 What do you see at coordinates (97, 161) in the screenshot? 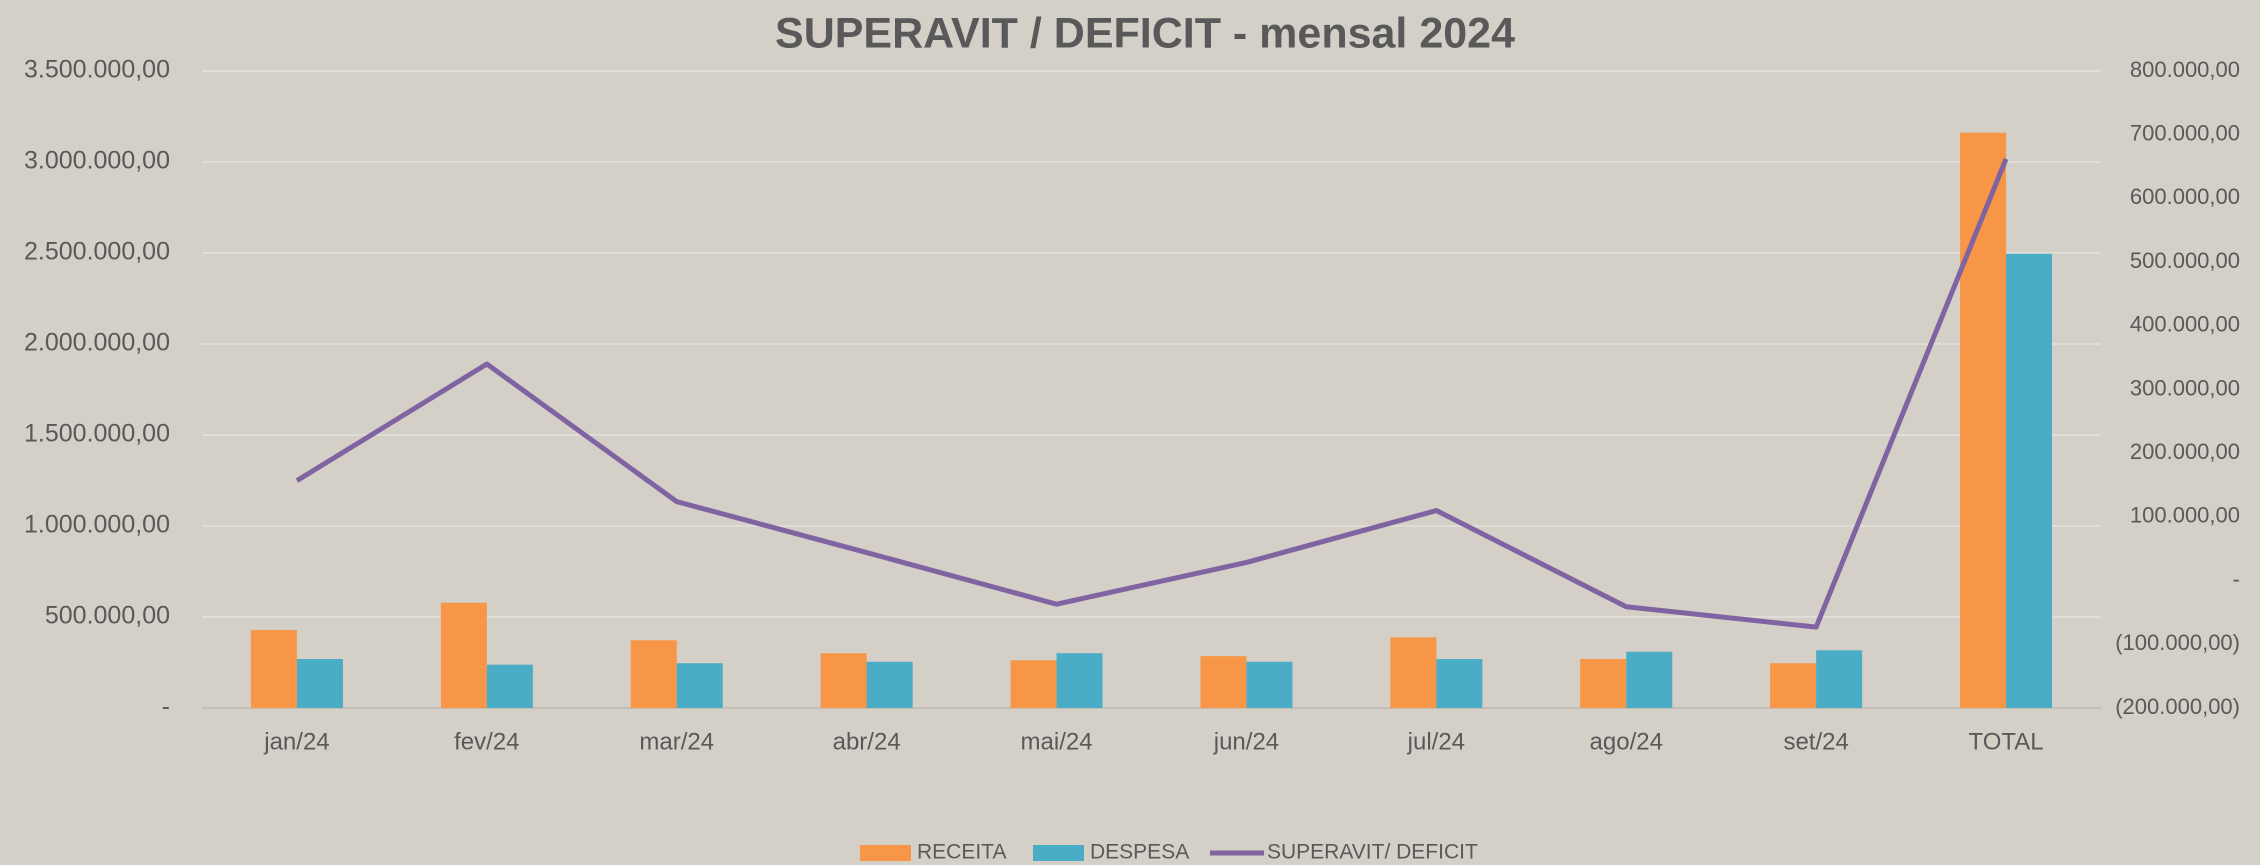
I see `y-tick-label: 3.000.000,00` at bounding box center [97, 161].